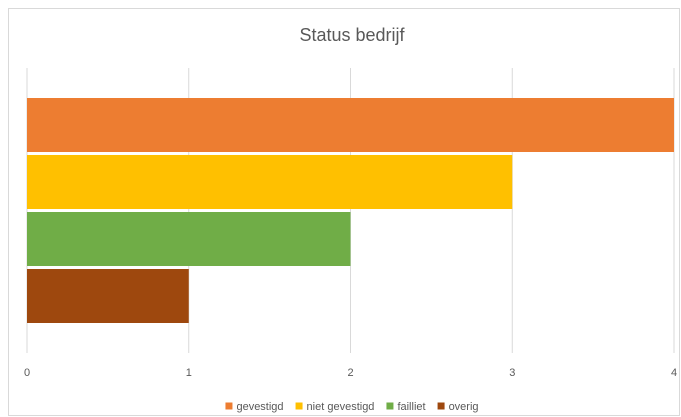 This screenshot has height=417, width=681. What do you see at coordinates (674, 373) in the screenshot?
I see `x-tick-label-4: 4` at bounding box center [674, 373].